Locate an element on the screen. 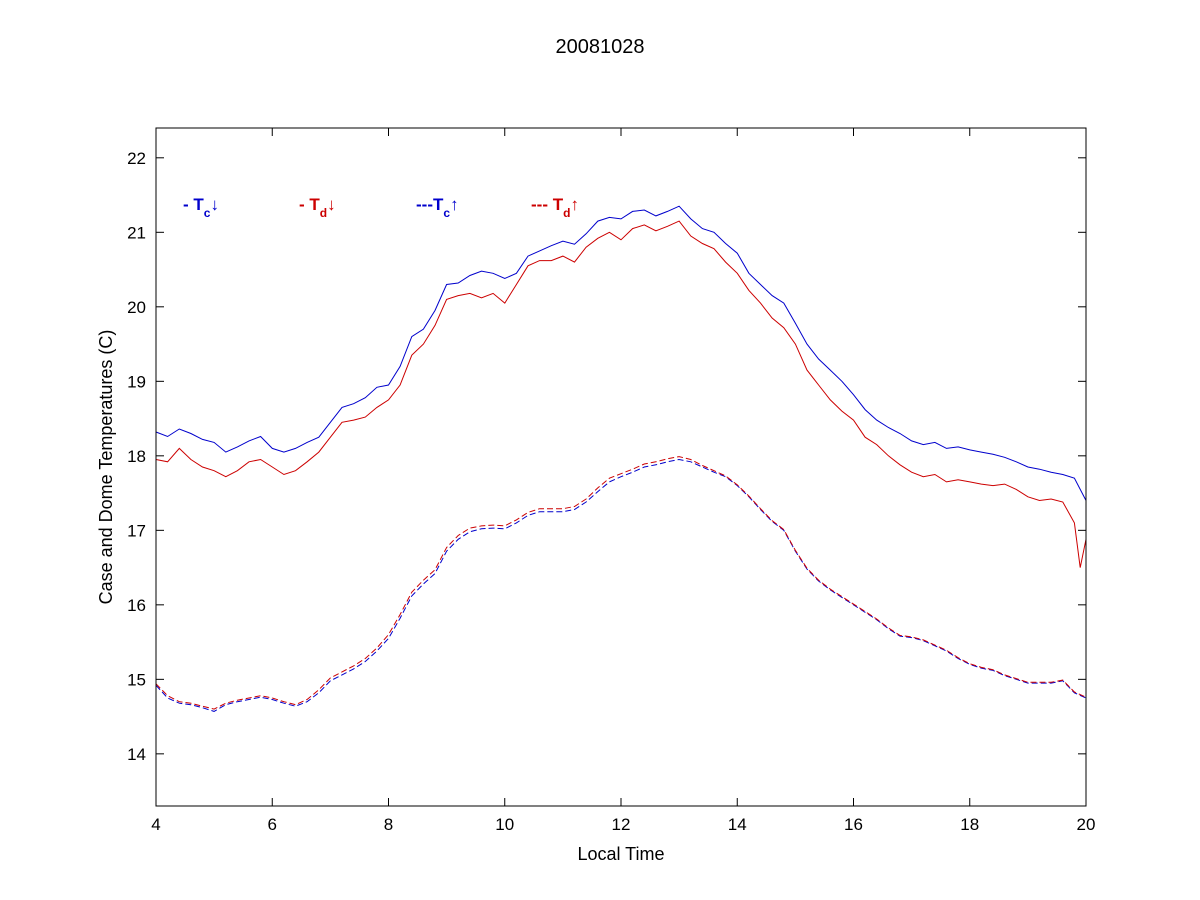  x-tick-label: 8 is located at coordinates (388, 824).